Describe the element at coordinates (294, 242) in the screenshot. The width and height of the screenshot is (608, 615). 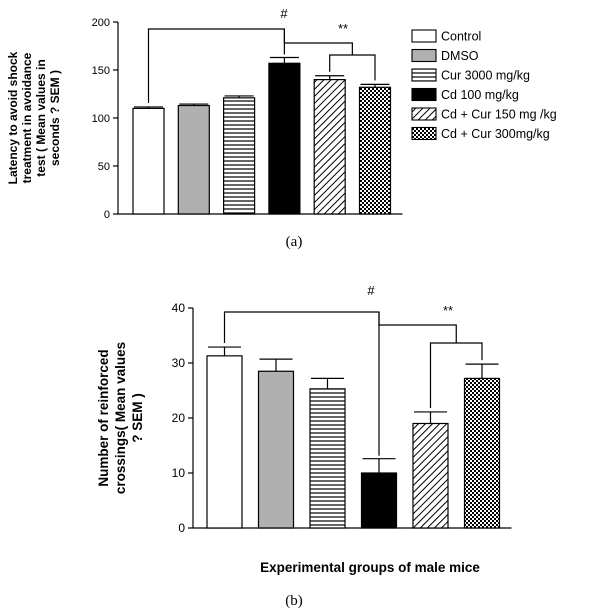
I see `panel-label: (a)` at that location.